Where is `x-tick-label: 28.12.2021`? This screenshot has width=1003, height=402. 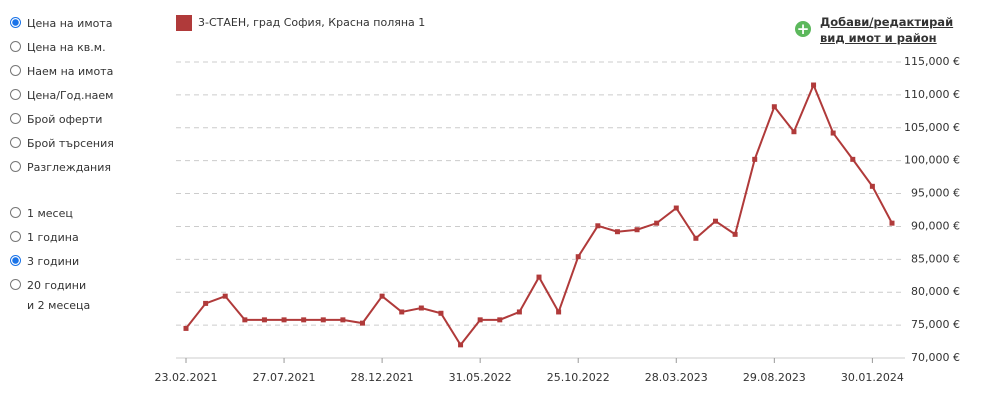 x-tick-label: 28.12.2021 is located at coordinates (382, 377).